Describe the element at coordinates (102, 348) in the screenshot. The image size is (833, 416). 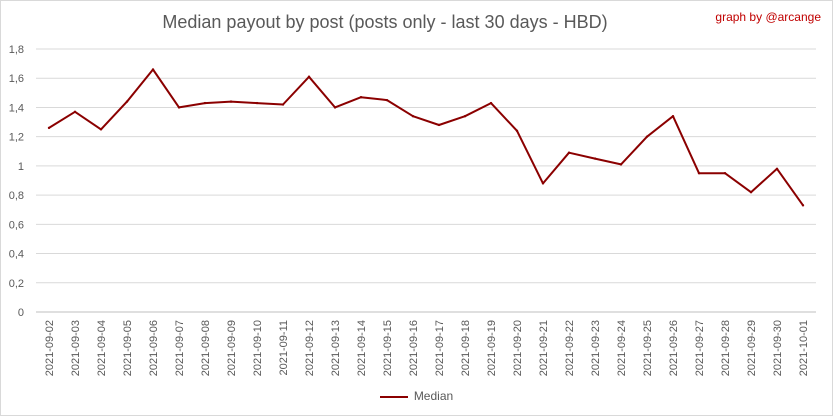
I see `x-tick-label: 2021-09-04` at that location.